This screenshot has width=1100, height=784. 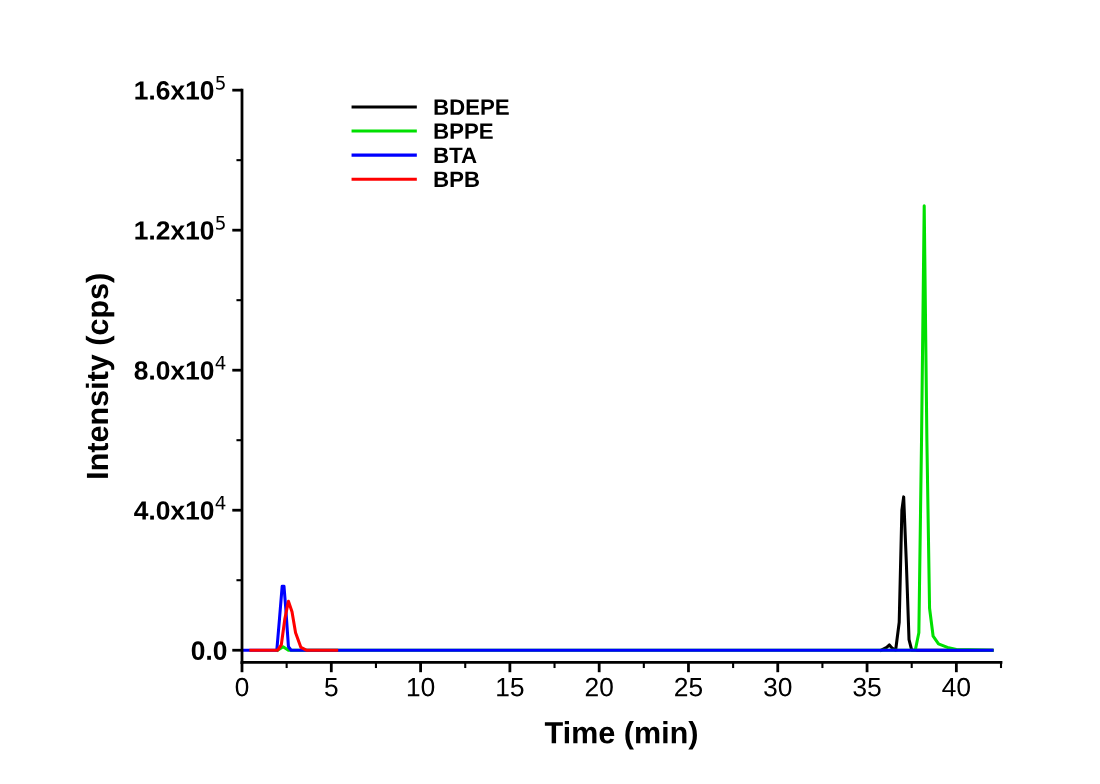 What do you see at coordinates (689, 687) in the screenshot?
I see `x-tick-label: 25` at bounding box center [689, 687].